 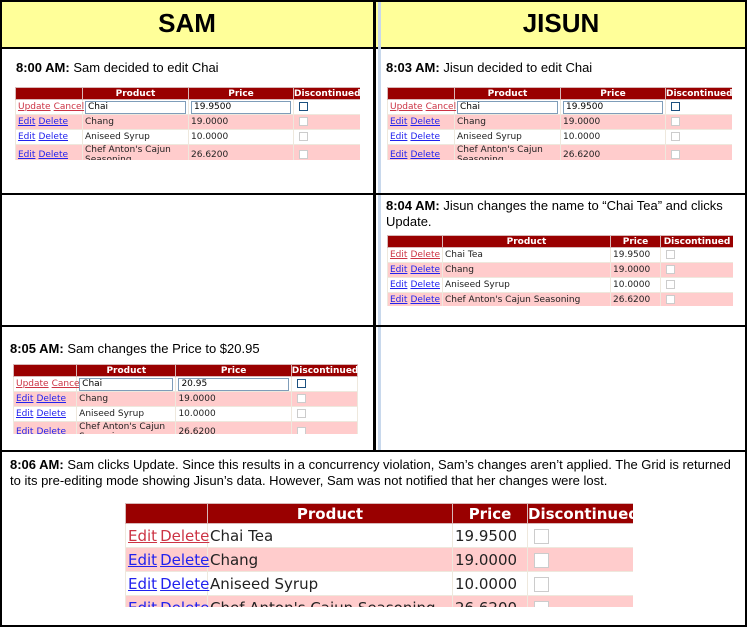 I want to click on column-divider, so click(x=374, y=225).